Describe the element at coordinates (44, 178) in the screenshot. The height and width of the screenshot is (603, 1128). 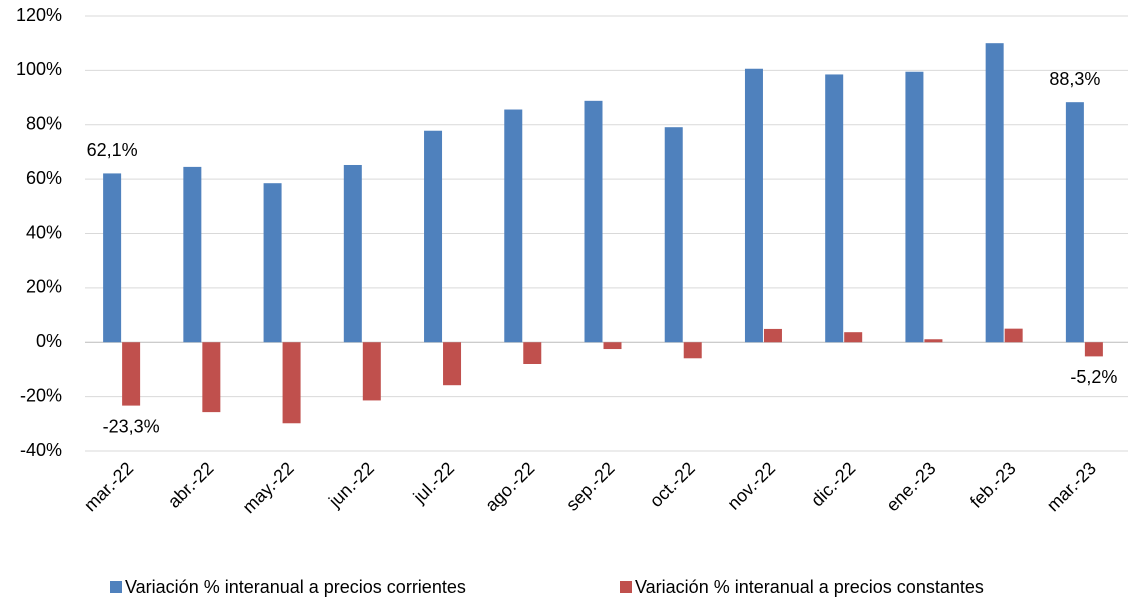
I see `y-tick-label: 60%` at that location.